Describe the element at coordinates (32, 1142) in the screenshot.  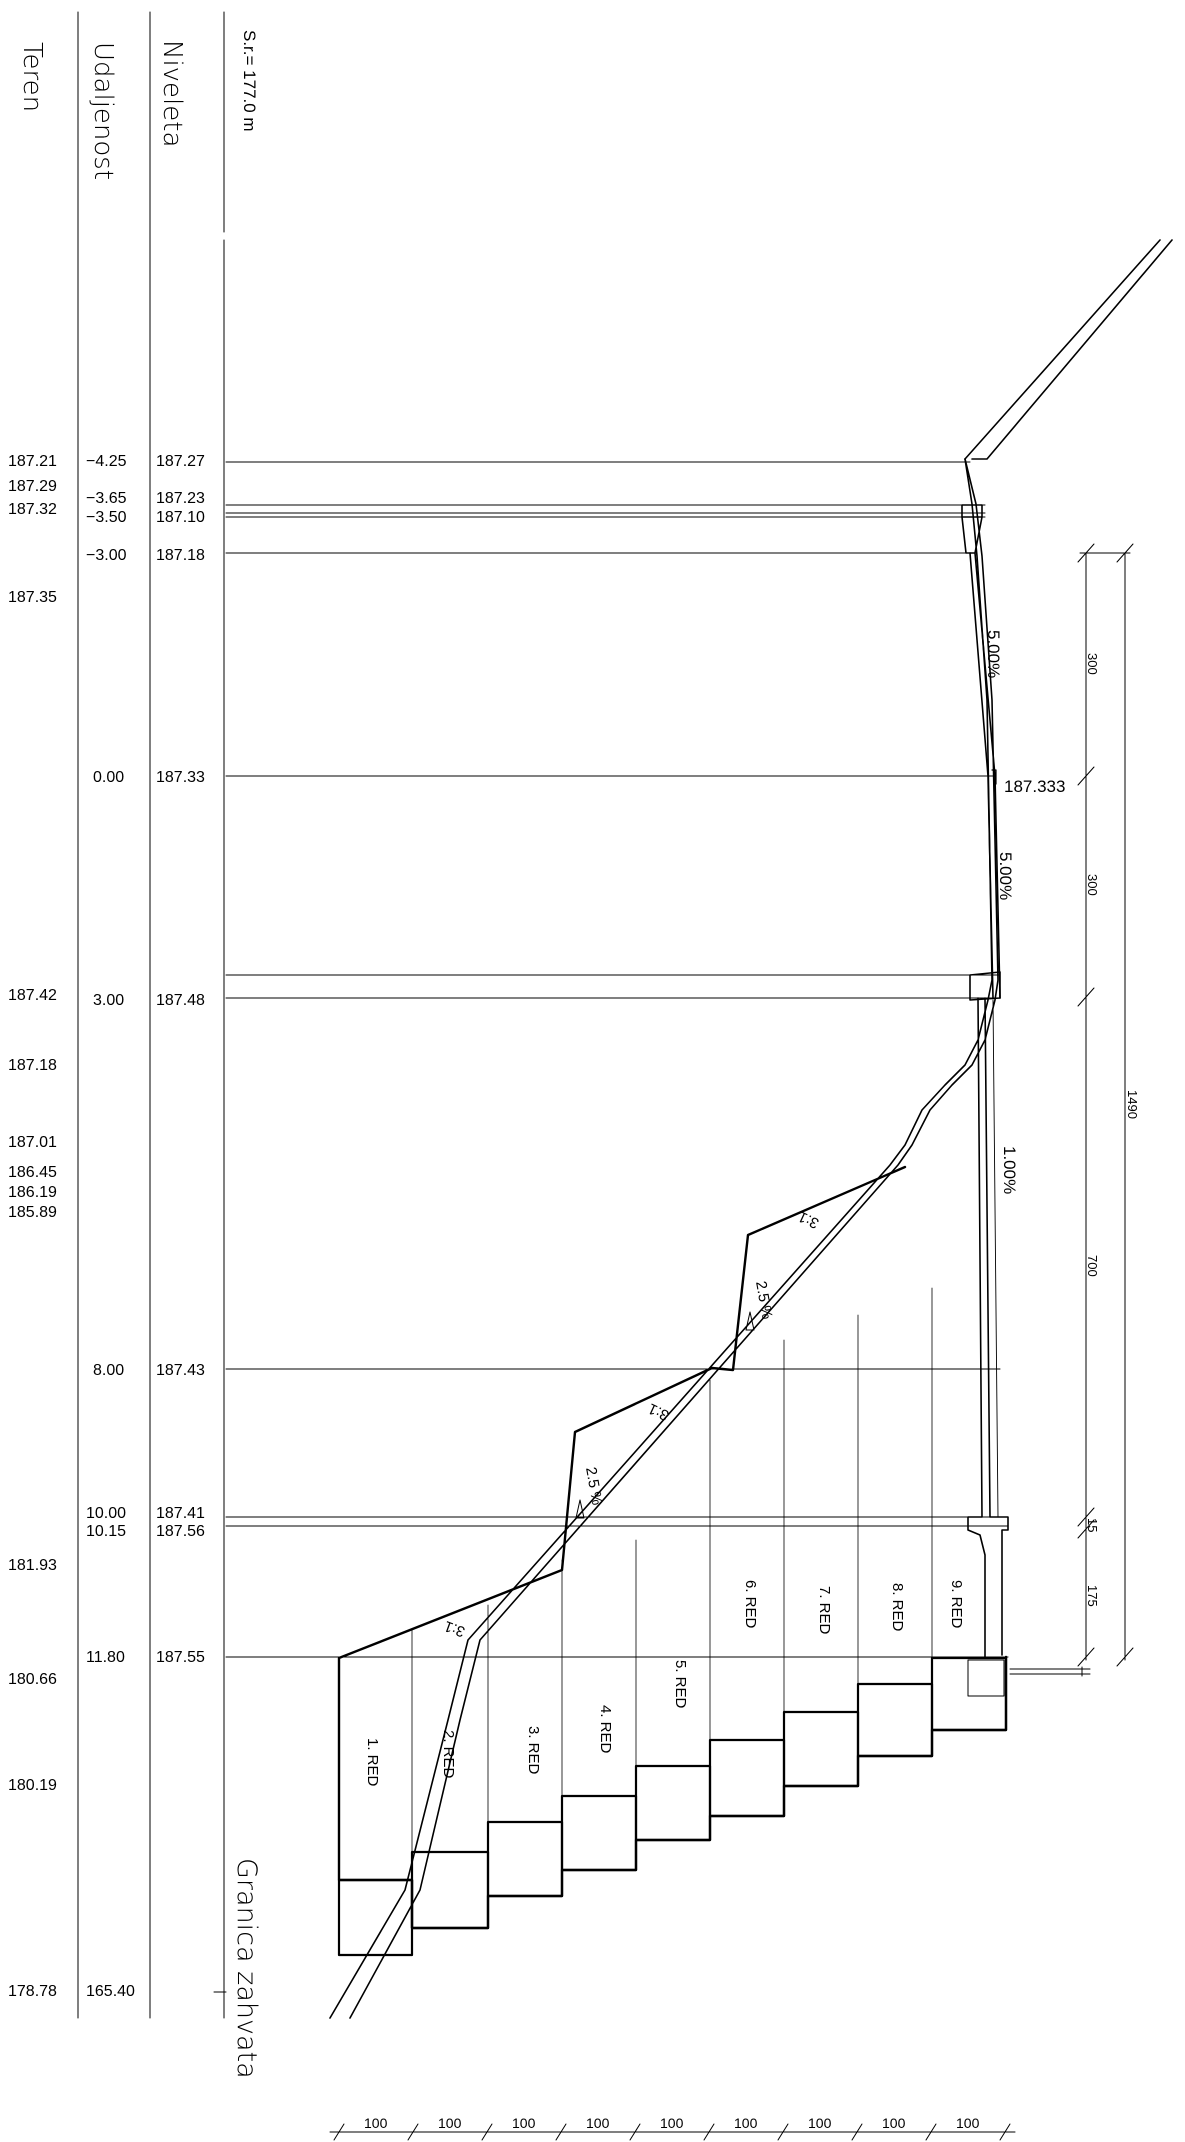
I see `teren-value: 187.01` at that location.